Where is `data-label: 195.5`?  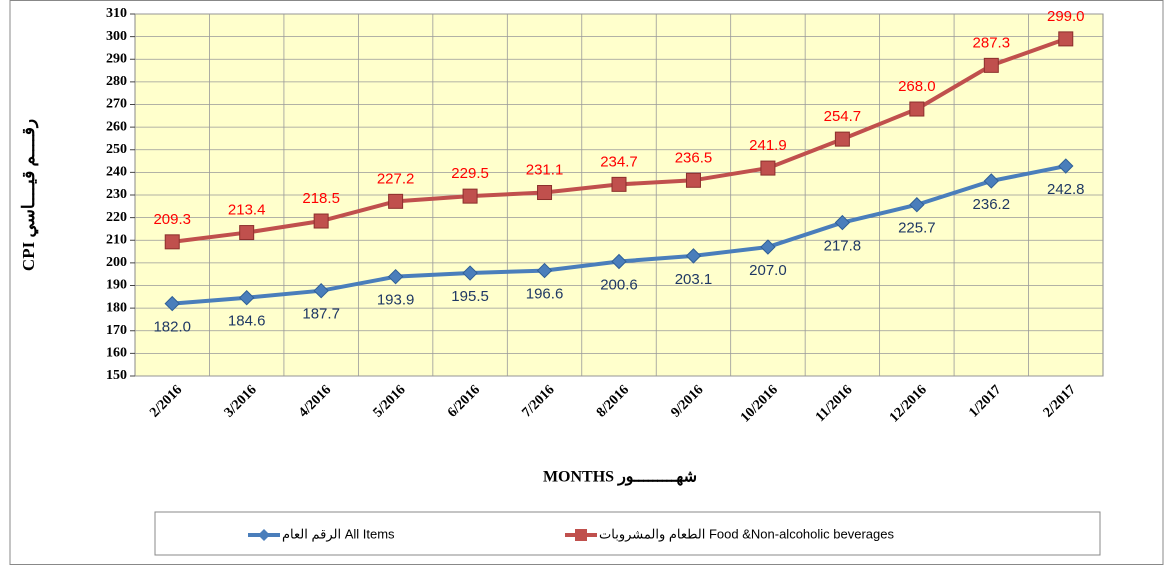
data-label: 195.5 is located at coordinates (470, 296).